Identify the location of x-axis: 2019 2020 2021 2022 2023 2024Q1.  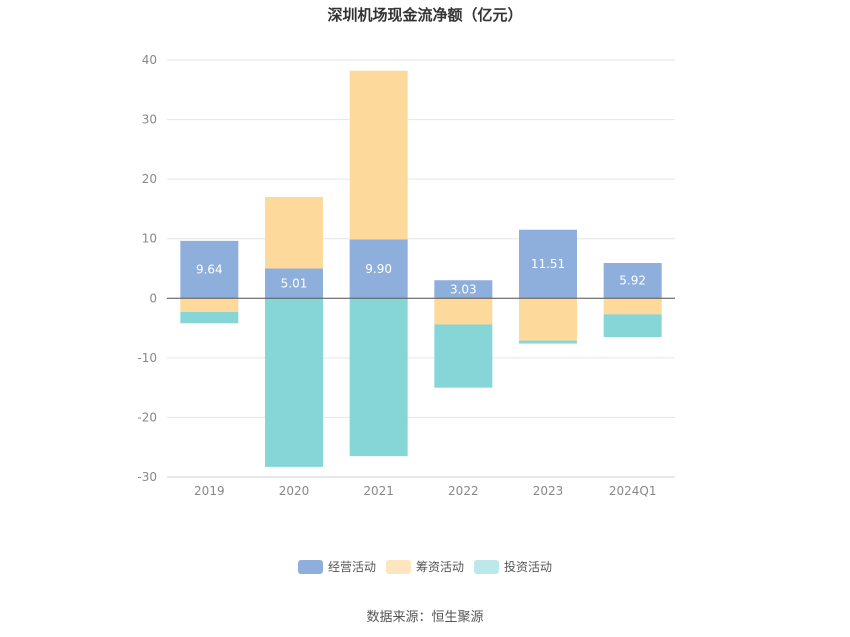
(421, 487).